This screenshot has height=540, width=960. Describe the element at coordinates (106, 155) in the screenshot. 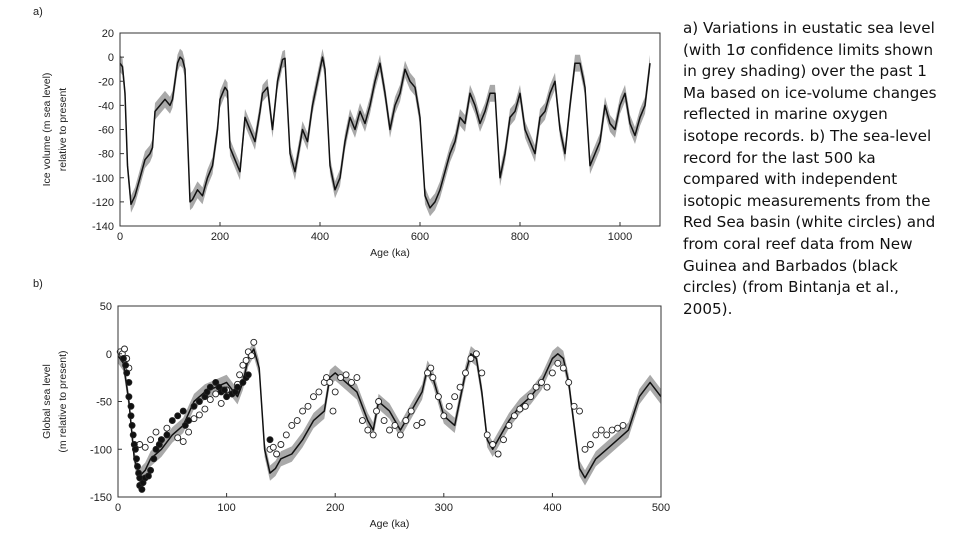

I see `y-tick-label: -80` at that location.